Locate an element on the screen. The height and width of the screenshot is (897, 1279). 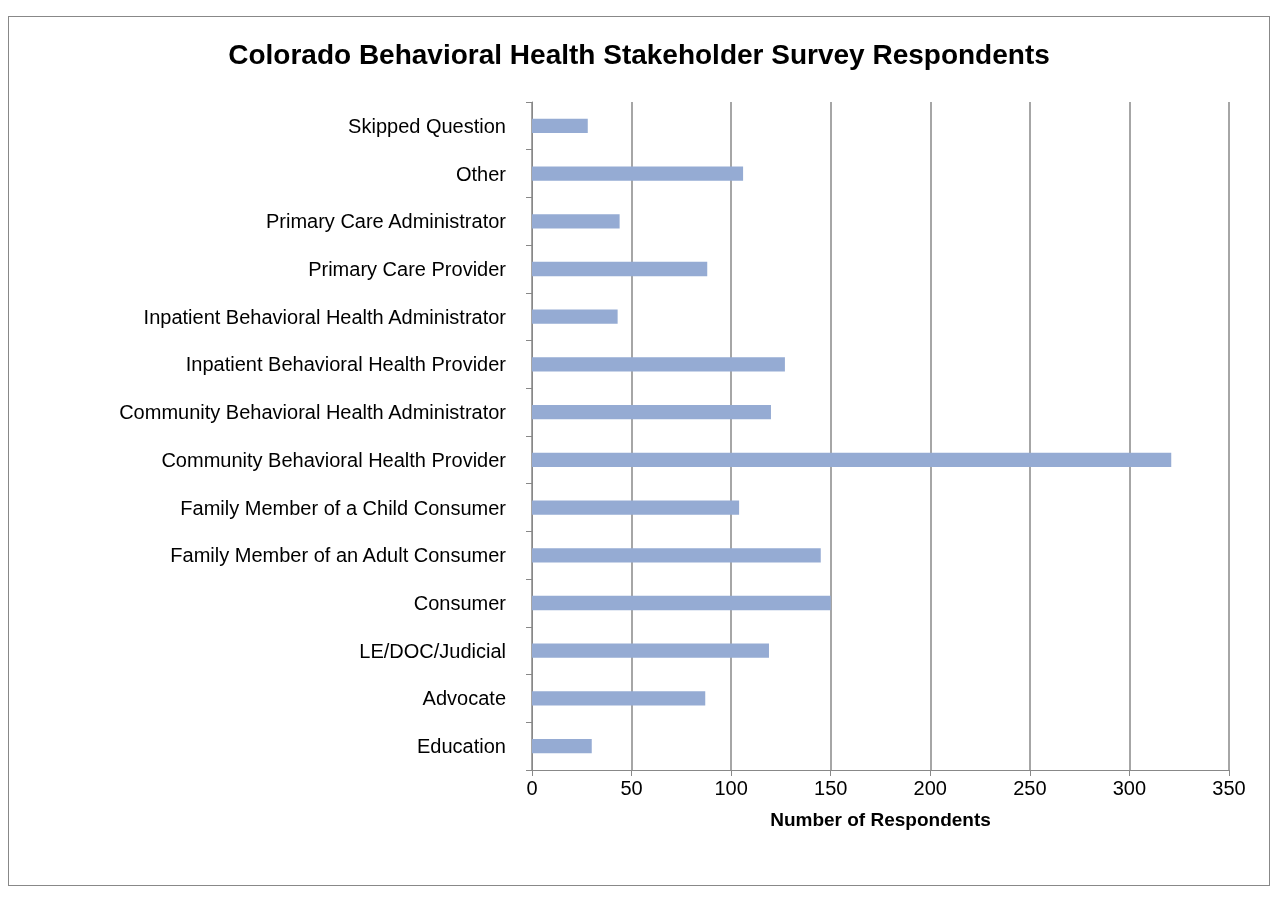
x-tick-label: 300 is located at coordinates (1129, 788).